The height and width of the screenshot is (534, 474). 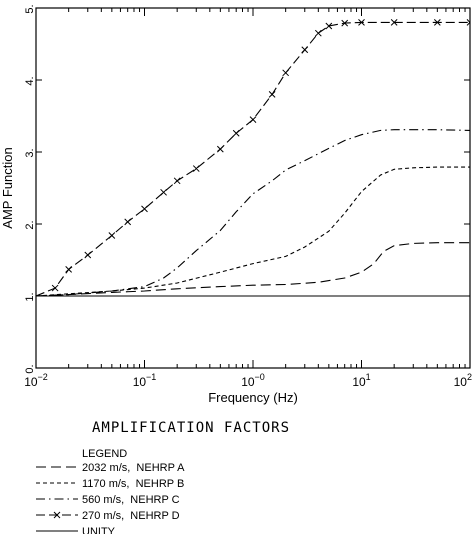 I want to click on legend-label: 270 m/s, NEHRP D, so click(x=131, y=516).